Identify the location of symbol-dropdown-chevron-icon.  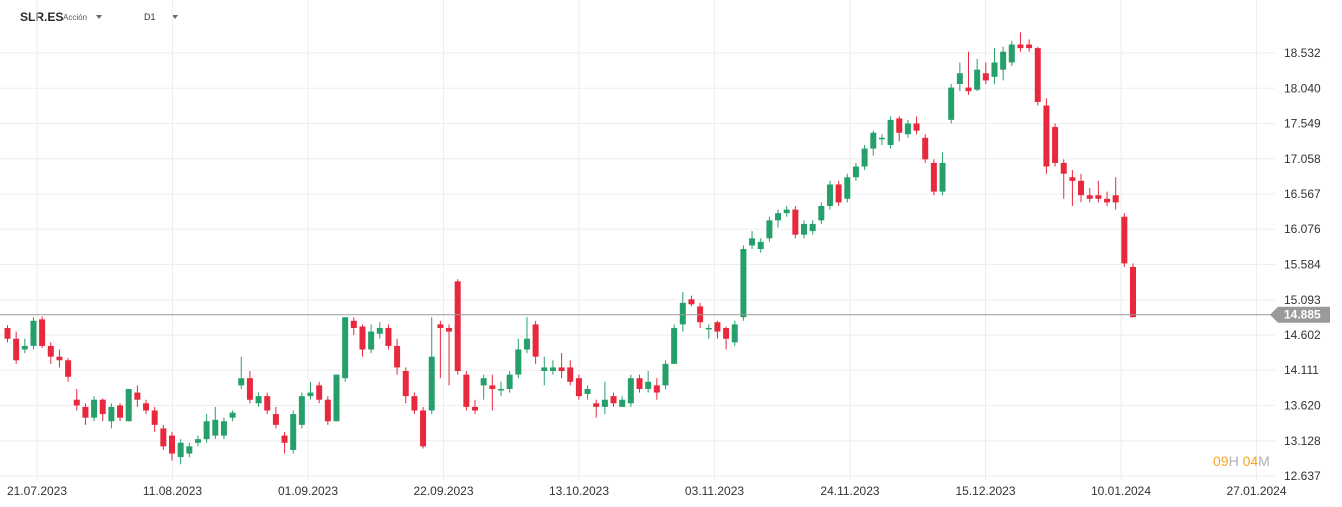
(99, 17).